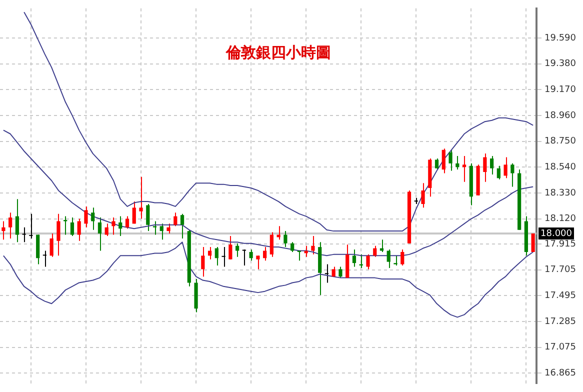 The width and height of the screenshot is (583, 392). Describe the element at coordinates (560, 167) in the screenshot. I see `y-tick-label: 18.540` at that location.